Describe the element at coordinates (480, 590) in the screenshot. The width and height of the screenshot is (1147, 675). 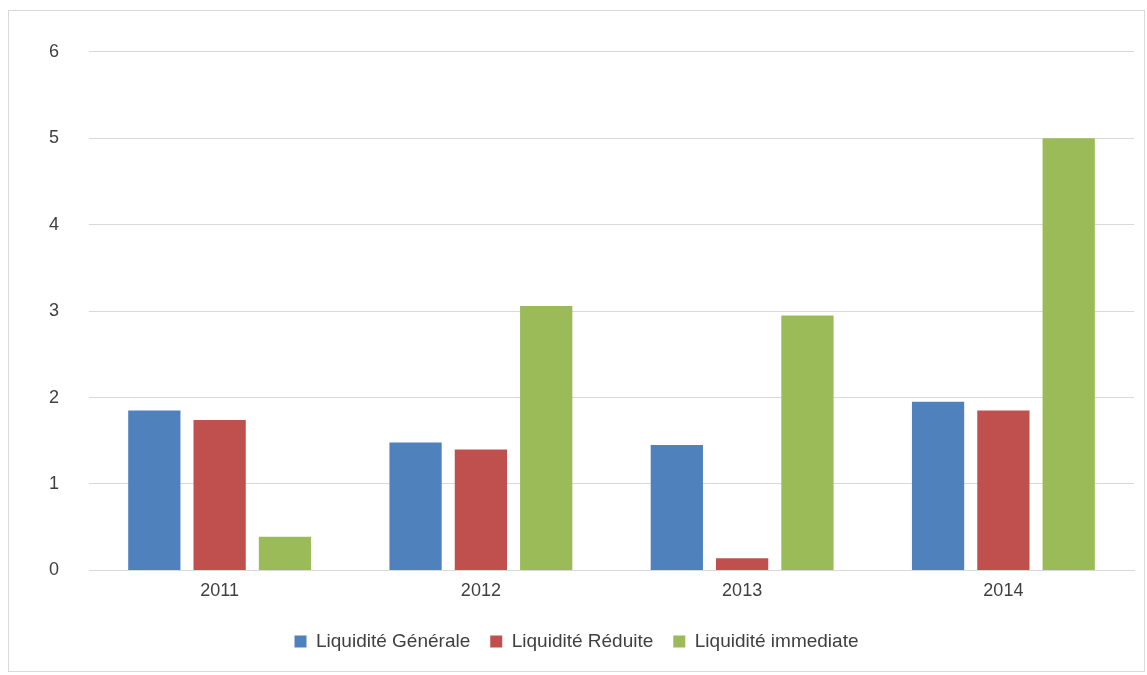
I see `x-tick-label: 2012` at that location.